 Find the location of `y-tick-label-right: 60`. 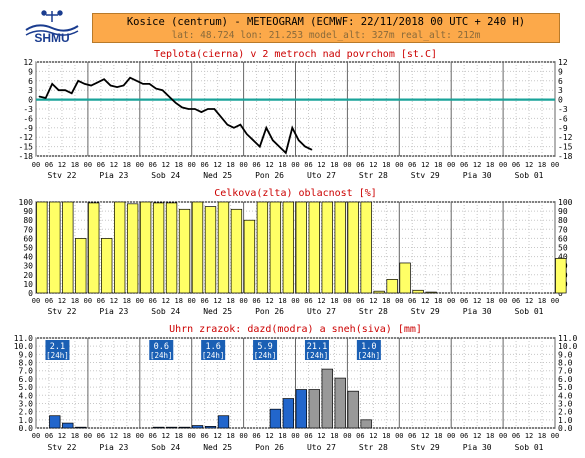

y-tick-label-right: 60 is located at coordinates (563, 238).